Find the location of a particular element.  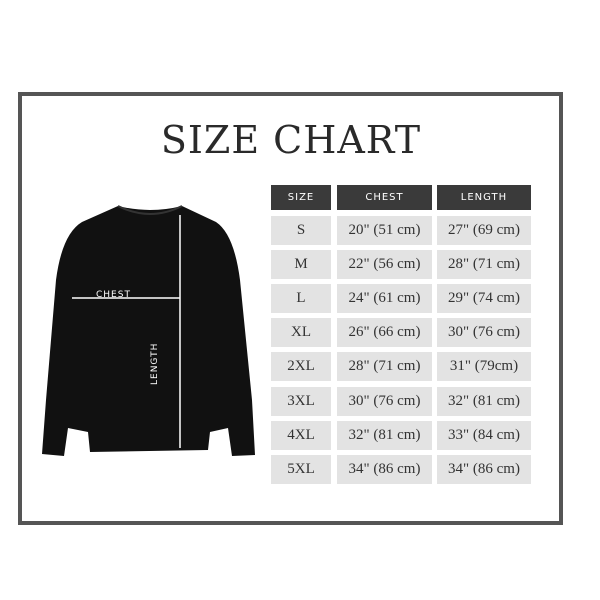

chest-label: CHEST is located at coordinates (113, 295).